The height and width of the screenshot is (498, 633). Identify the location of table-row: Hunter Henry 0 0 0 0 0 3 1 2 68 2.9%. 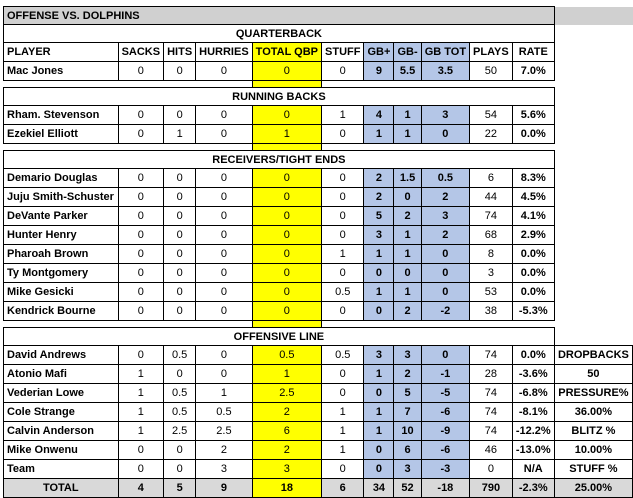
(318, 235).